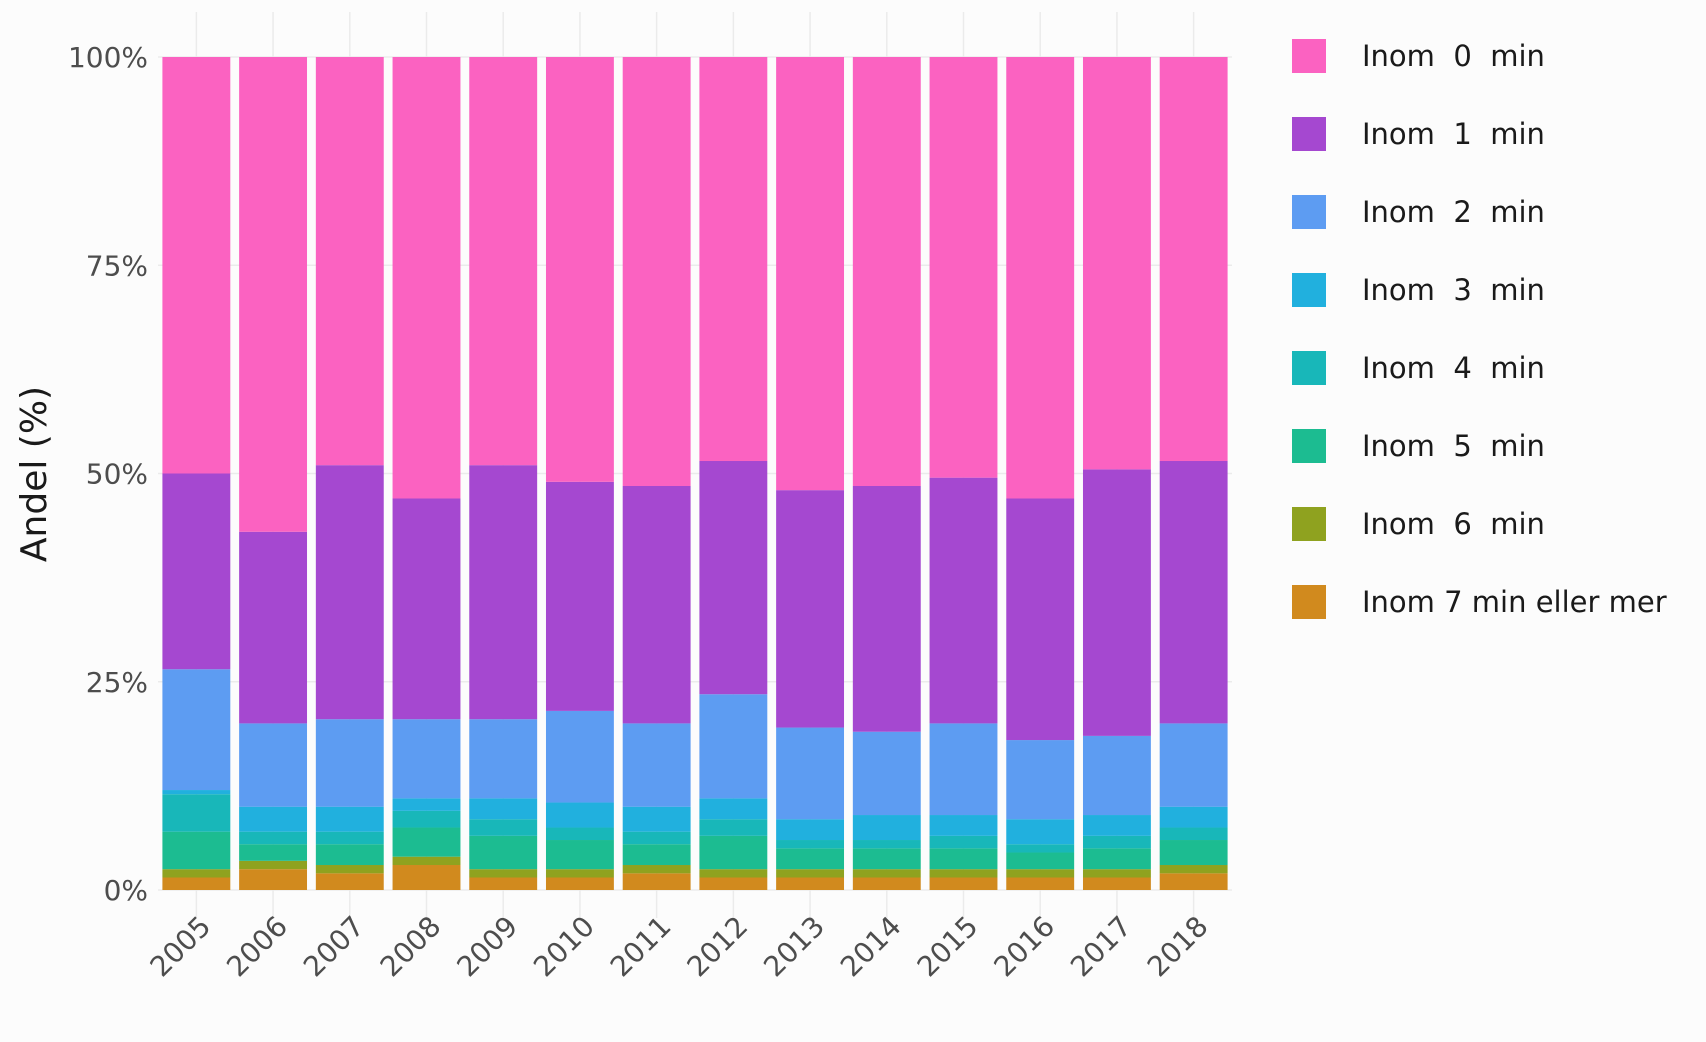  I want to click on bar-stack-2007, so click(349, 473).